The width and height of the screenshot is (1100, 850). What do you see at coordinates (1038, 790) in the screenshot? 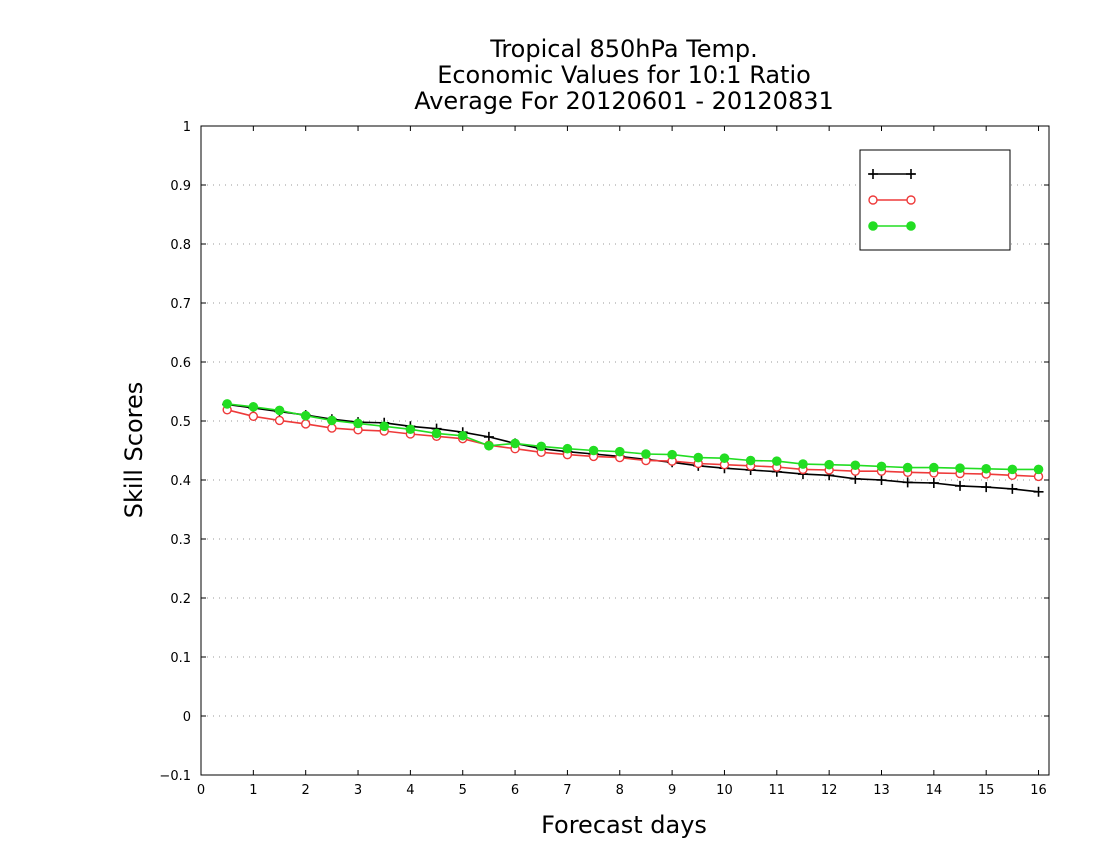
I see `x-tick-label: 16` at bounding box center [1038, 790].